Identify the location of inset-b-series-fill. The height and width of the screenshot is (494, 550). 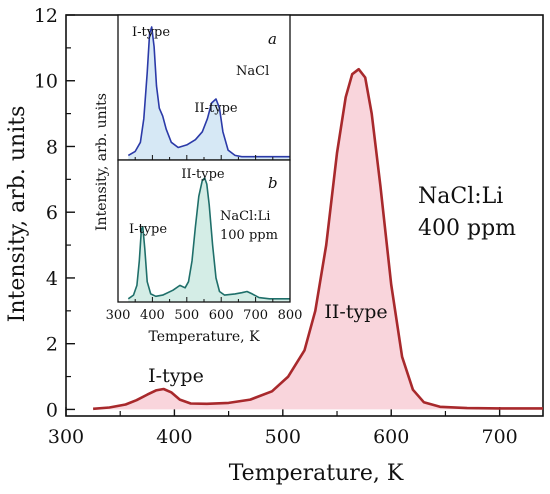
(209, 240).